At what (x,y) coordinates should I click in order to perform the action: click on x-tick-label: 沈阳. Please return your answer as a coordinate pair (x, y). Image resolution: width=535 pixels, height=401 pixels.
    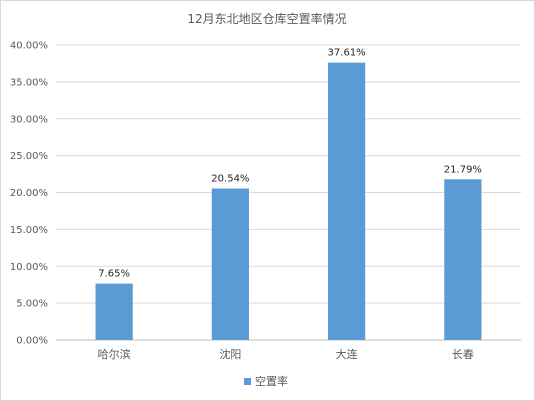
    Looking at the image, I should click on (230, 354).